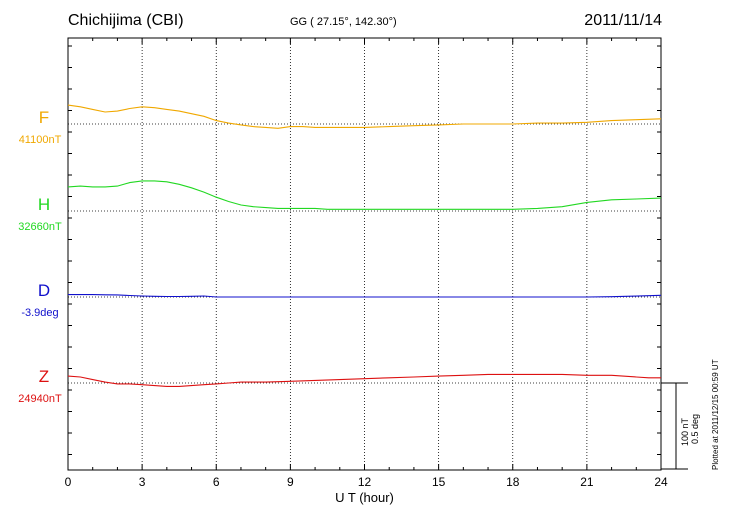 This screenshot has height=520, width=730. Describe the element at coordinates (364, 116) in the screenshot. I see `series-line-f` at that location.